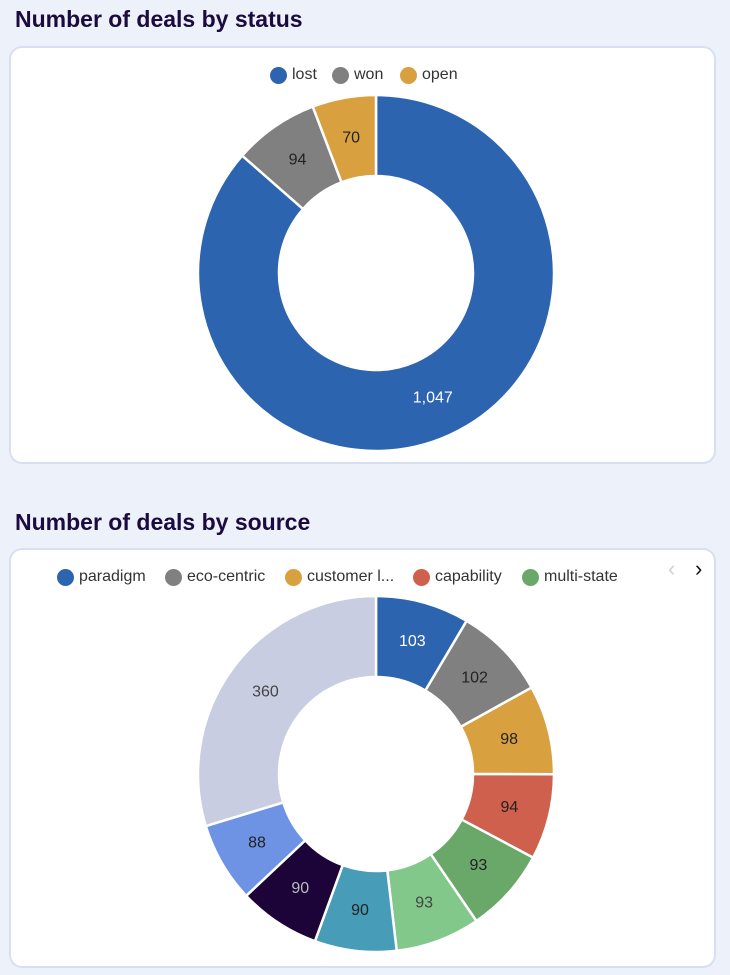 Image resolution: width=730 pixels, height=975 pixels. What do you see at coordinates (699, 568) in the screenshot?
I see `legend-next-icon: ›` at bounding box center [699, 568].